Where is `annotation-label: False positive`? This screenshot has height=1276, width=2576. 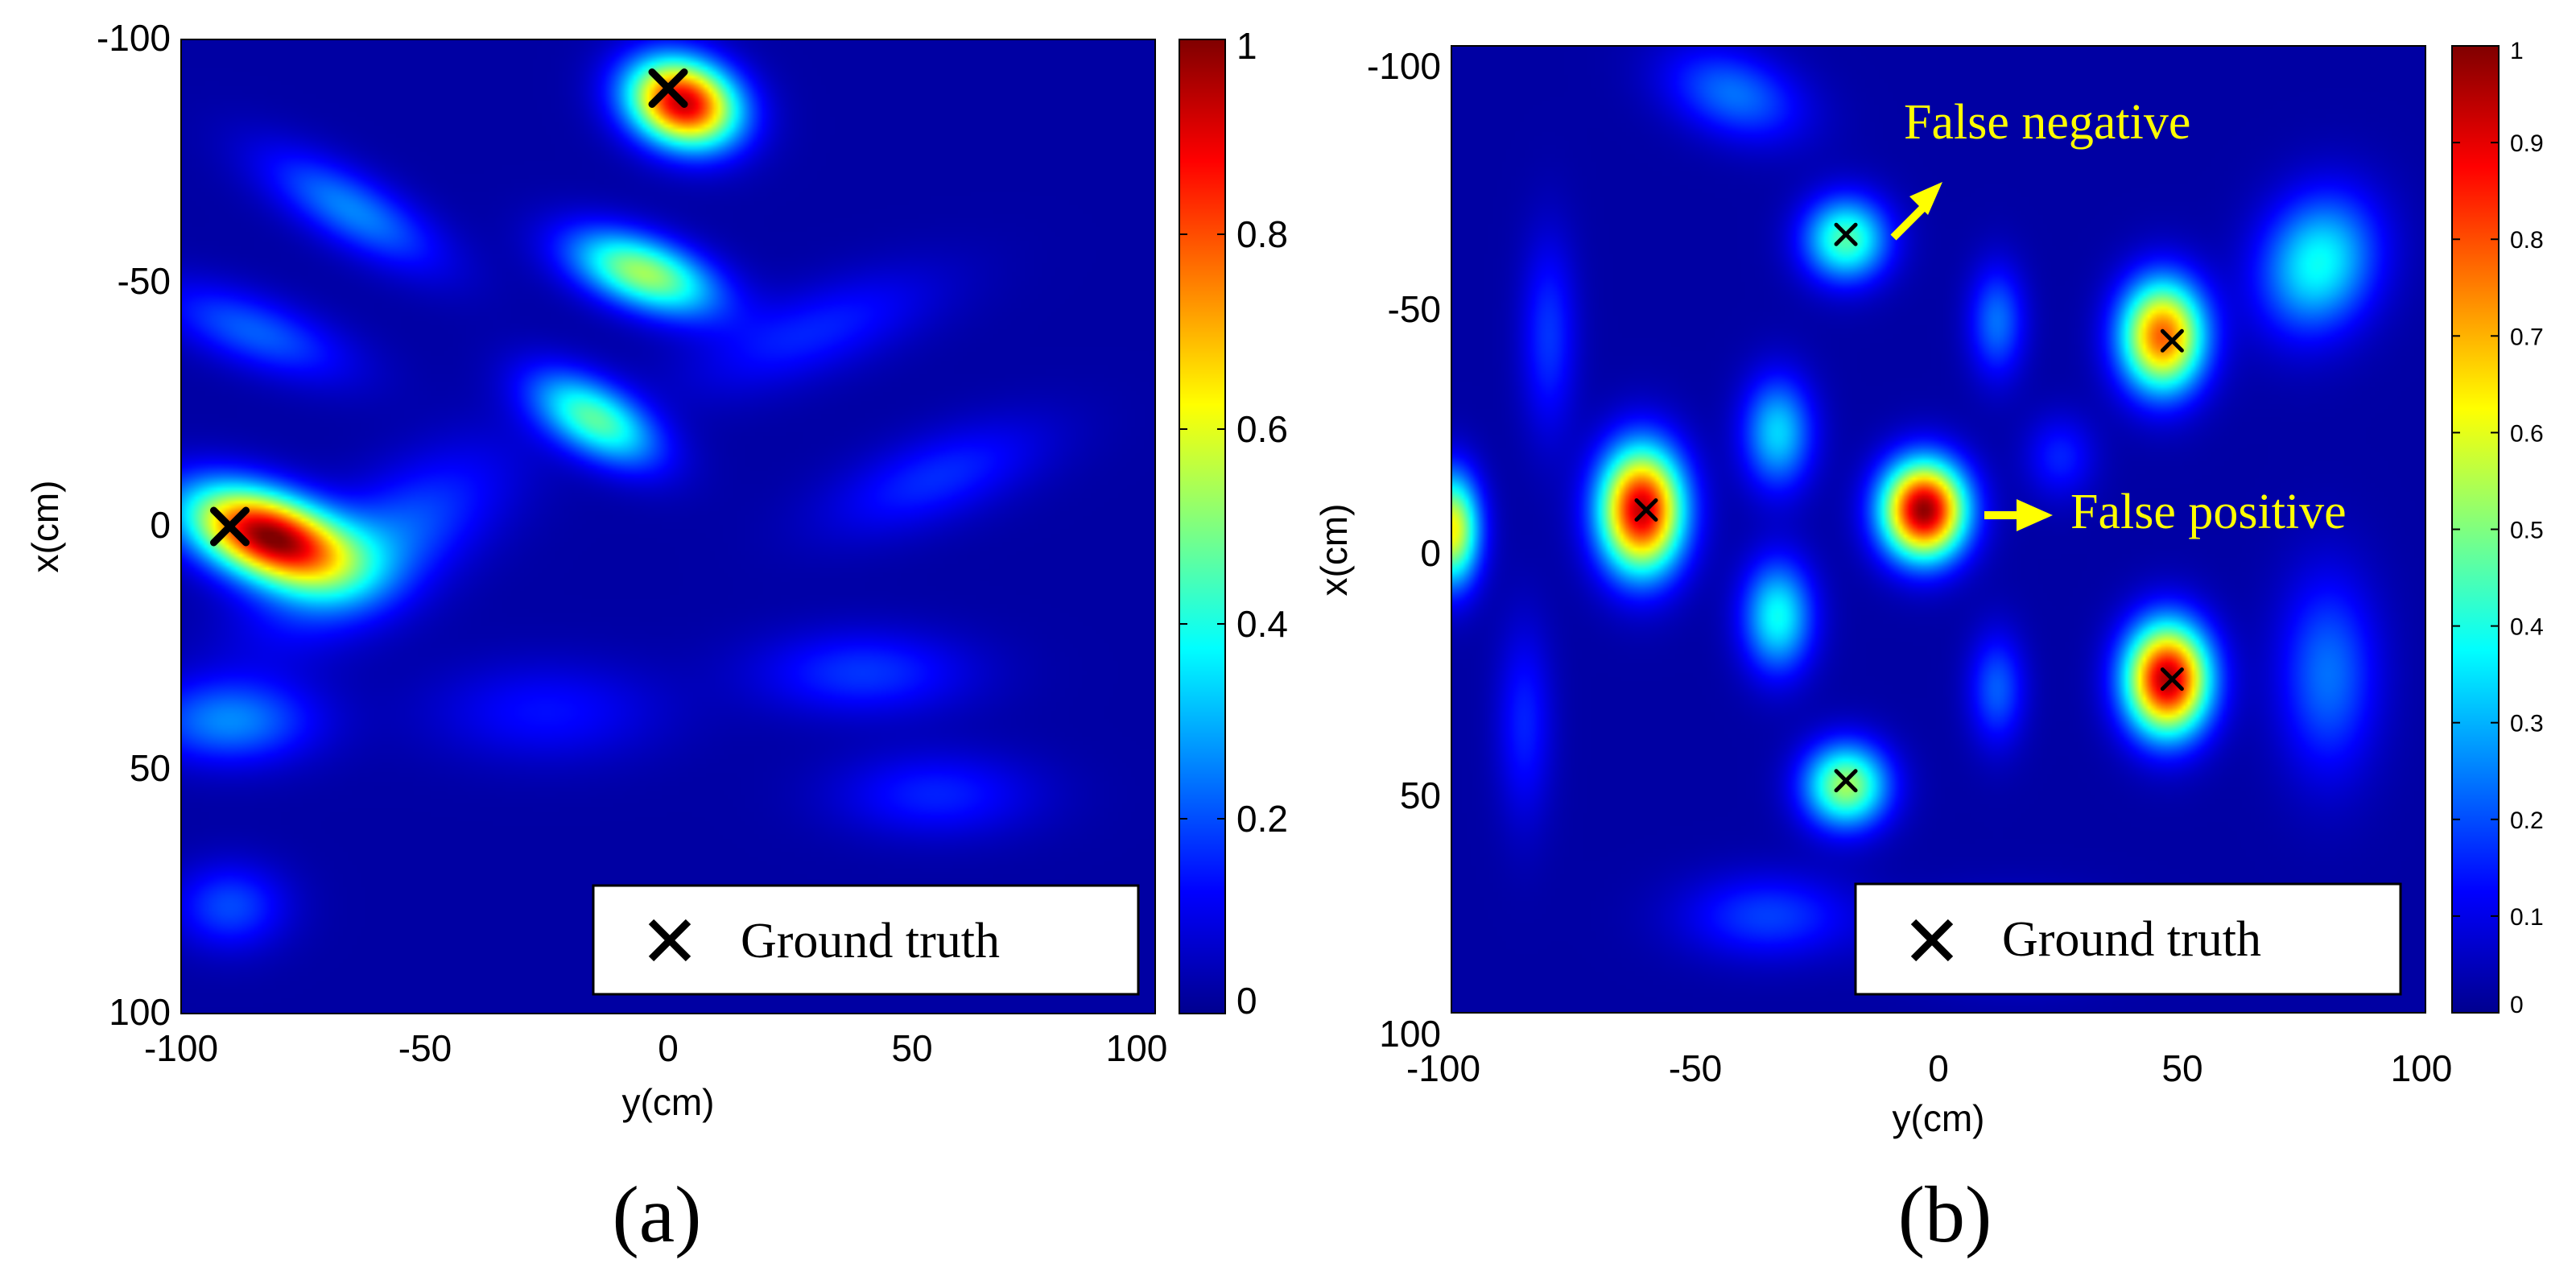 annotation-label: False positive is located at coordinates (2208, 512).